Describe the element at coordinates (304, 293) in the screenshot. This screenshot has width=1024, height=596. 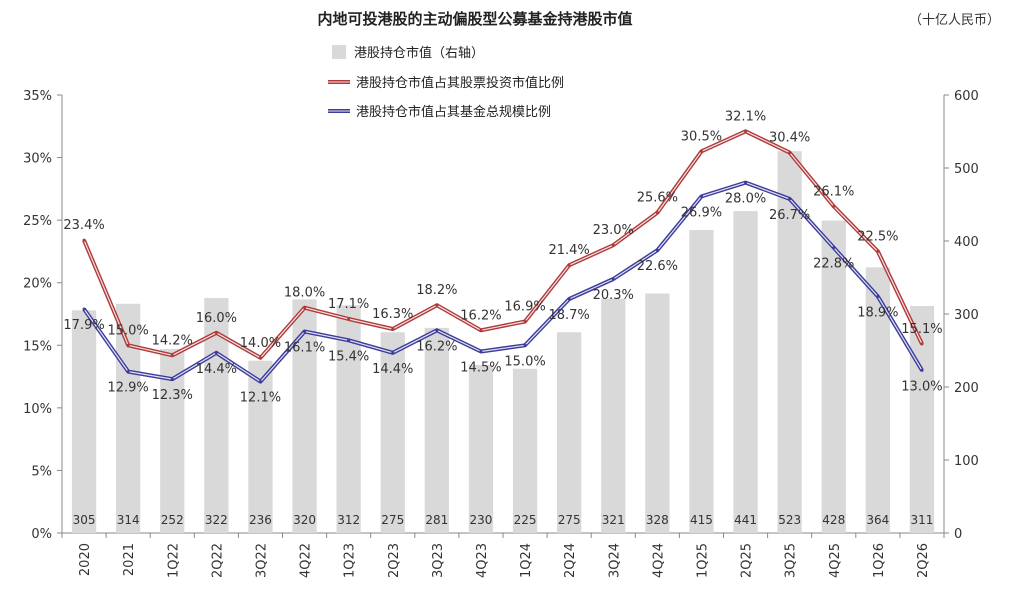
I see `red-series-label: 18.0%` at that location.